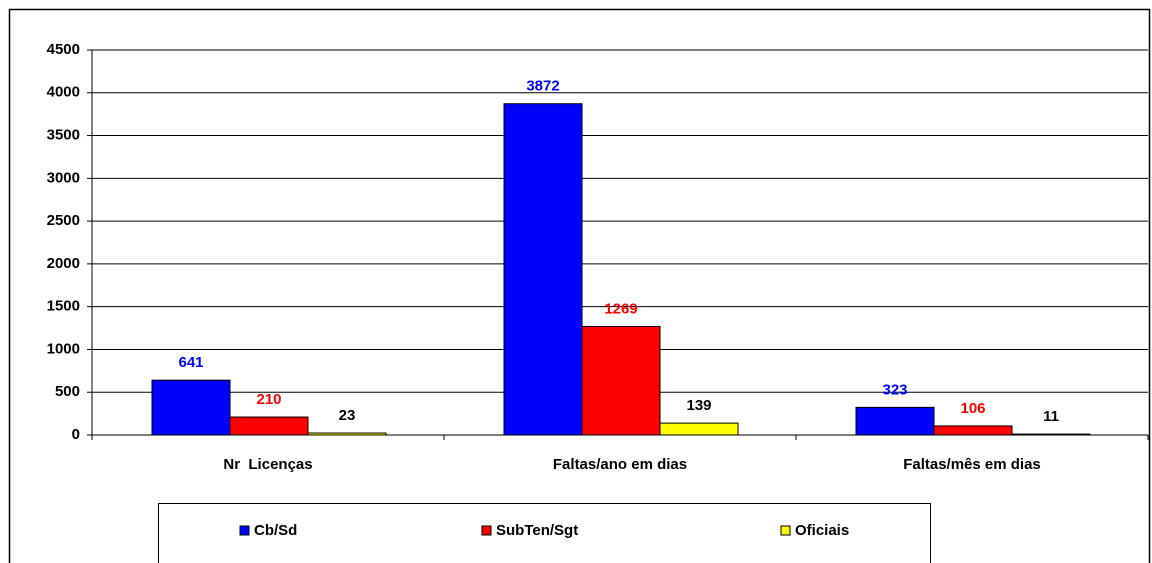 Image resolution: width=1152 pixels, height=563 pixels. I want to click on y-tick-label: 4500, so click(63, 49).